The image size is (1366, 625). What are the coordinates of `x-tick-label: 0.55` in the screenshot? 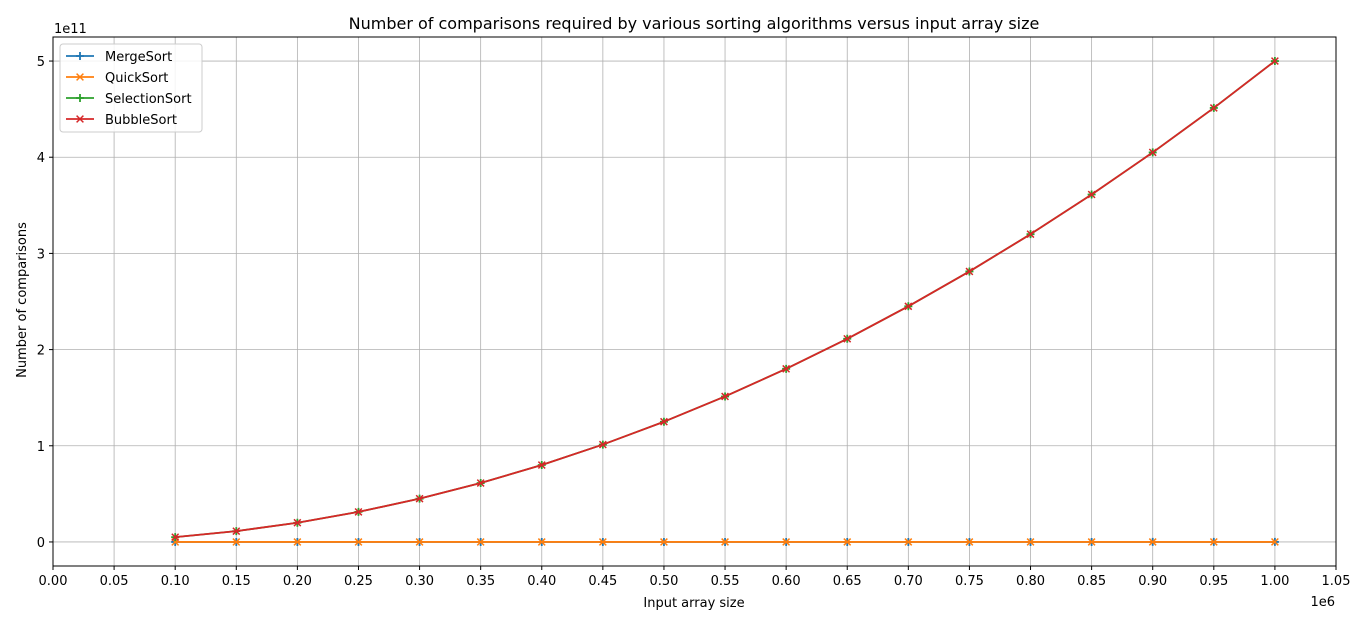 It's located at (725, 581).